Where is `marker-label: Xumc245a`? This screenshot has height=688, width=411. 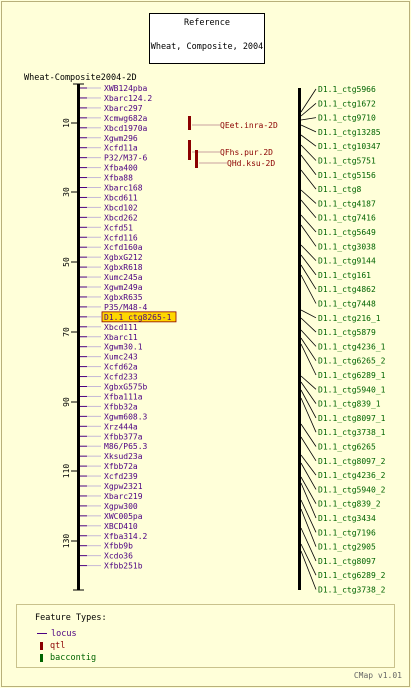
marker-label: Xumc245a is located at coordinates (123, 277).